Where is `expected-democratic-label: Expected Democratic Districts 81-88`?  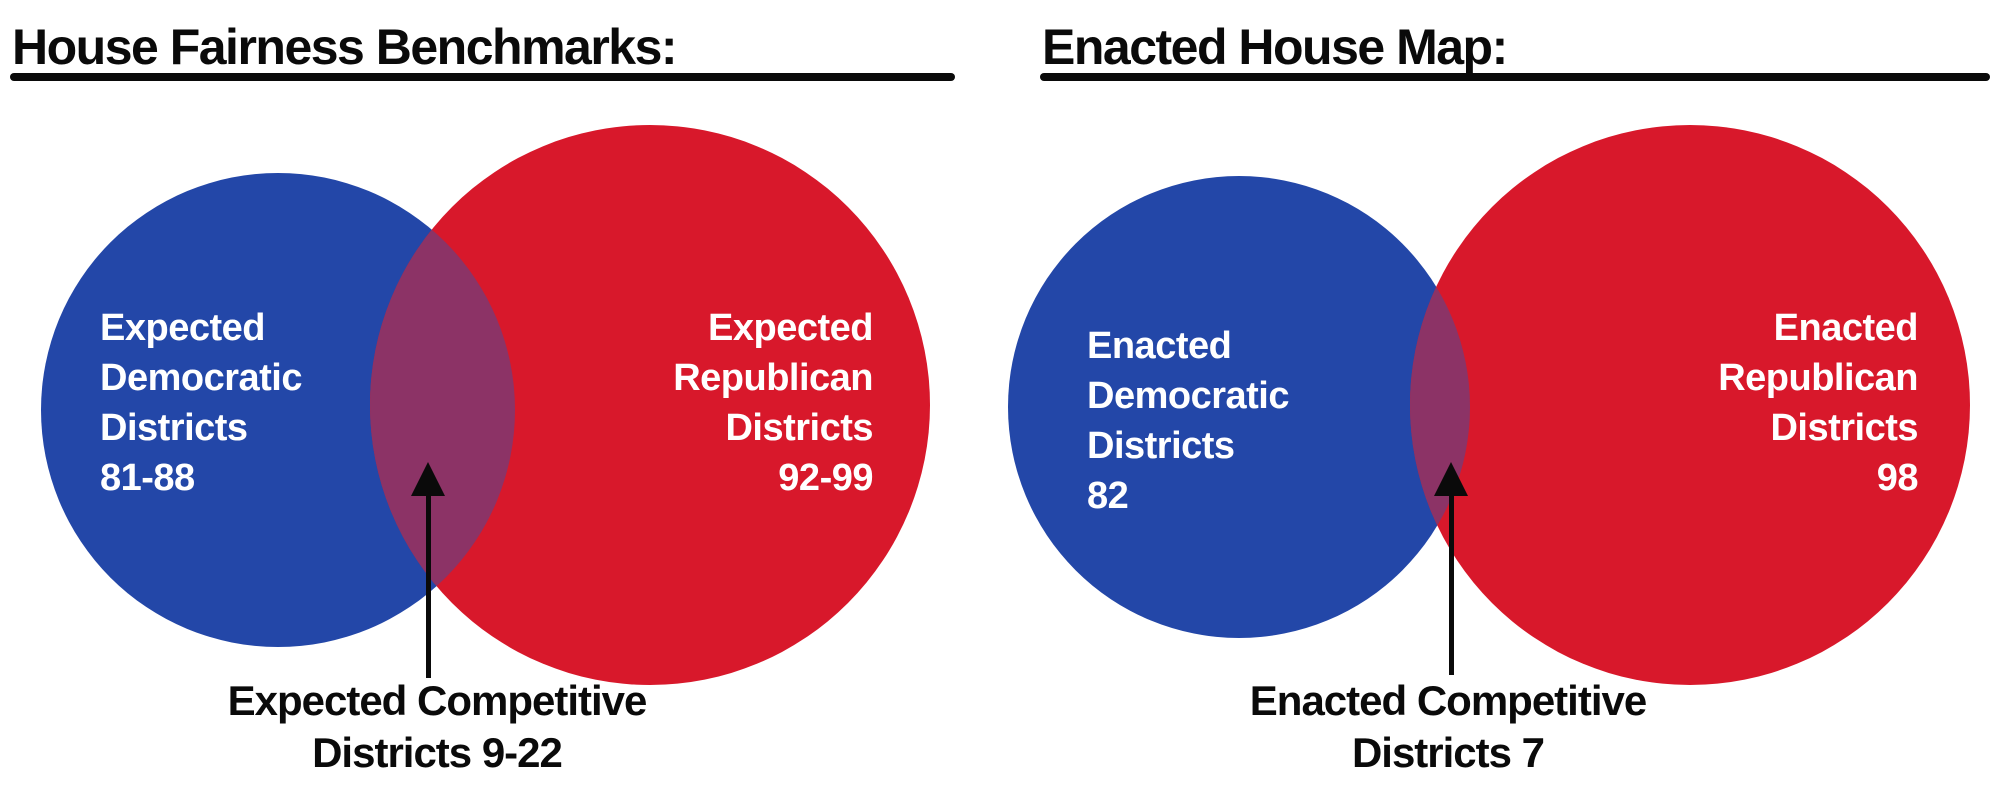 expected-democratic-label: Expected Democratic Districts 81-88 is located at coordinates (201, 403).